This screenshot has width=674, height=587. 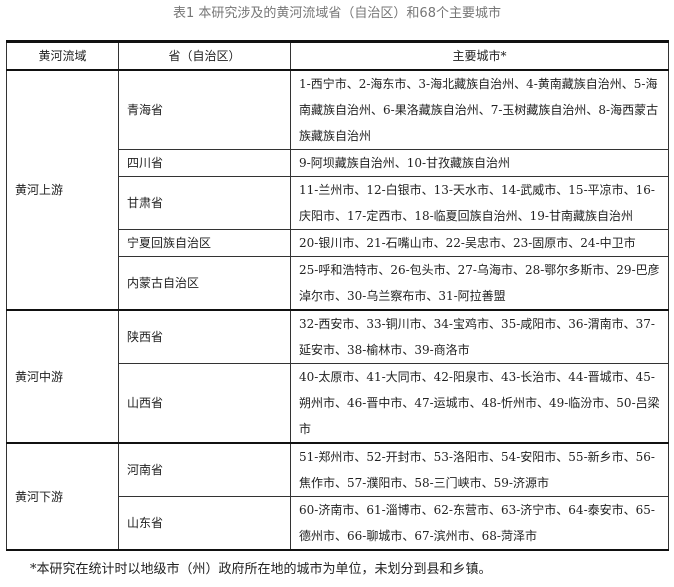 I want to click on province-cell: 河南省, so click(x=204, y=469).